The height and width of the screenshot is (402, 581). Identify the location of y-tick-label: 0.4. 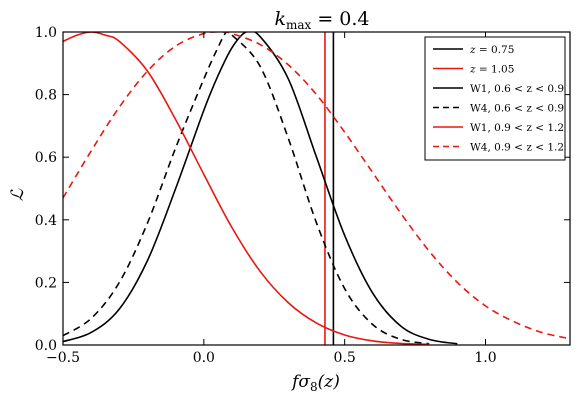
(46, 221).